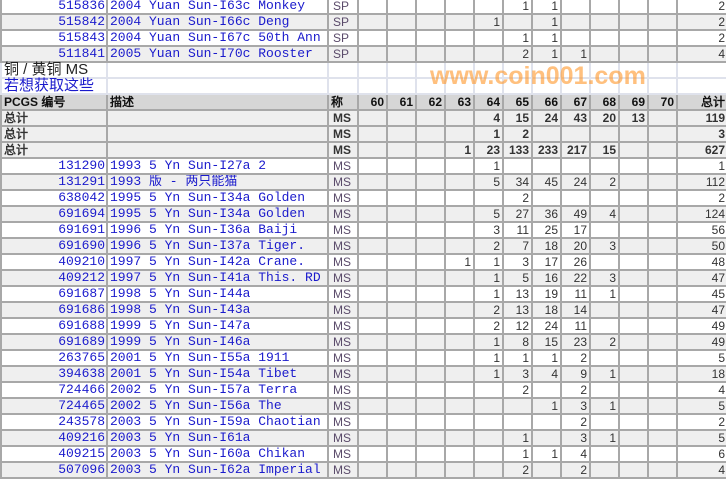  What do you see at coordinates (54, 278) in the screenshot?
I see `pcgs-number-link: 409212` at bounding box center [54, 278].